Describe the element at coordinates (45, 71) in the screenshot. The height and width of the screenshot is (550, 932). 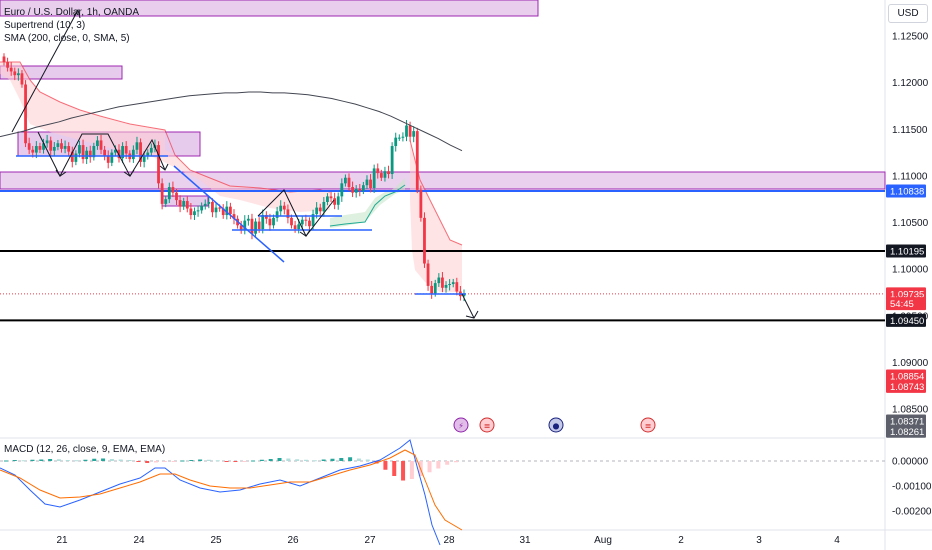
I see `trendline-up` at that location.